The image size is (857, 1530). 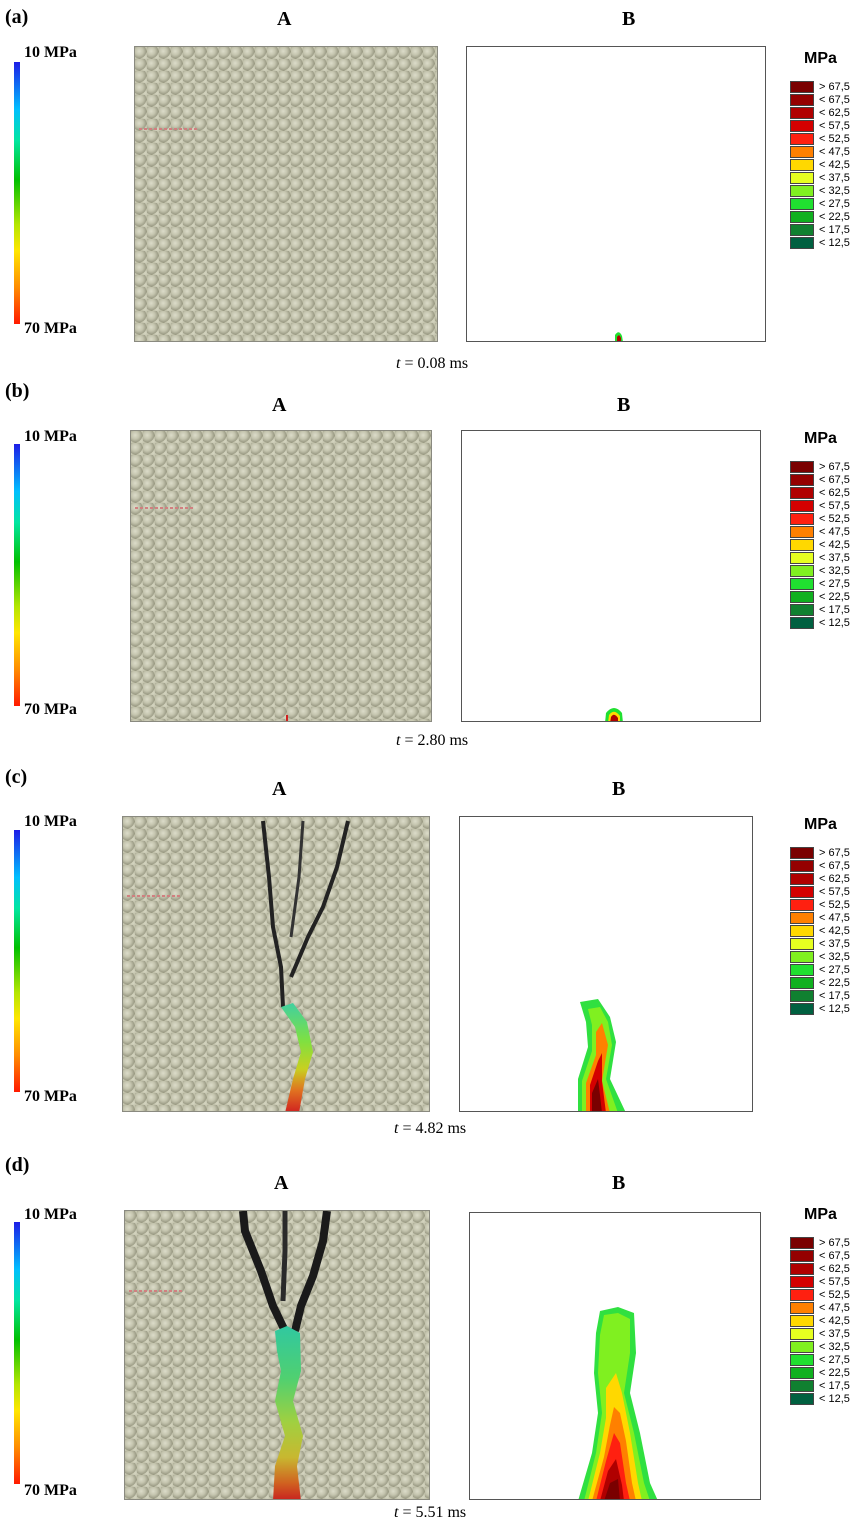 What do you see at coordinates (834, 609) in the screenshot?
I see `legend-label: < 17,5` at bounding box center [834, 609].